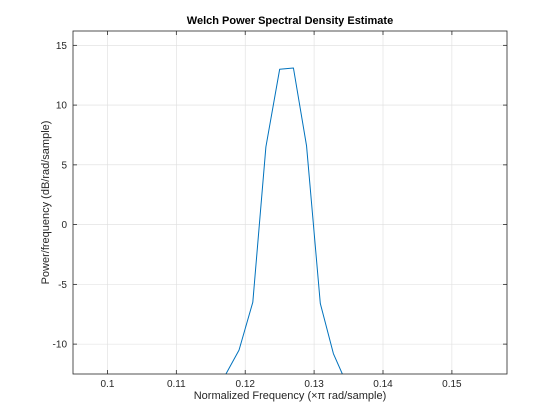 The height and width of the screenshot is (420, 560). What do you see at coordinates (62, 106) in the screenshot?
I see `y-tick-label: 10` at bounding box center [62, 106].